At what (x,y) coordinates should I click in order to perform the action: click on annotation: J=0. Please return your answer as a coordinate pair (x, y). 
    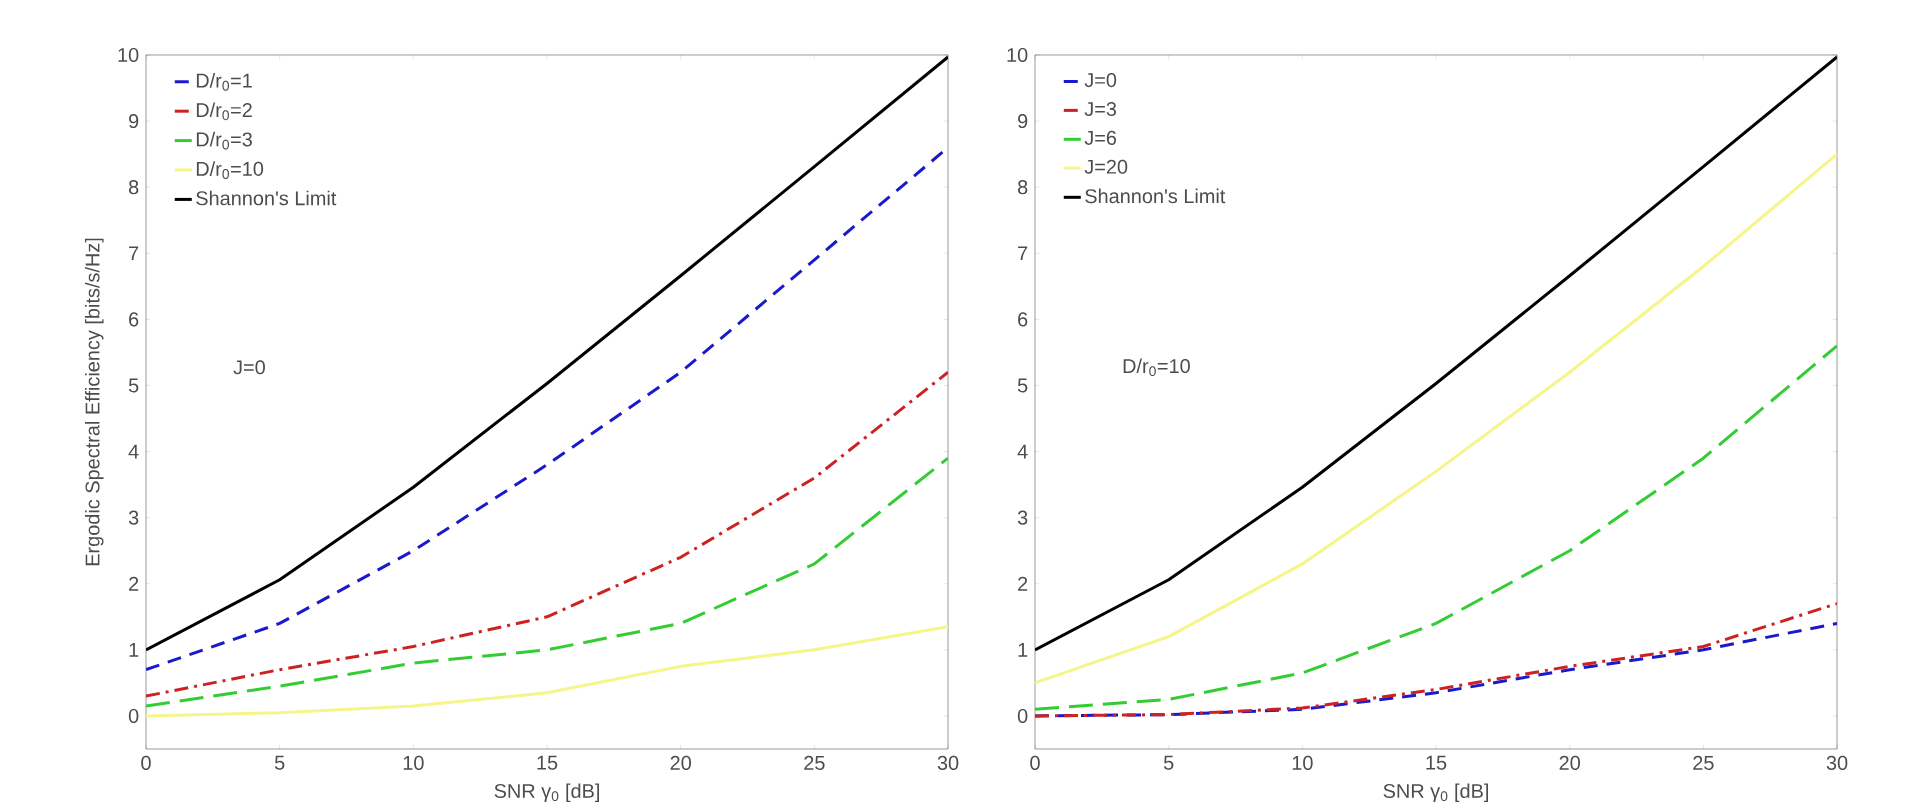
    Looking at the image, I should click on (249, 367).